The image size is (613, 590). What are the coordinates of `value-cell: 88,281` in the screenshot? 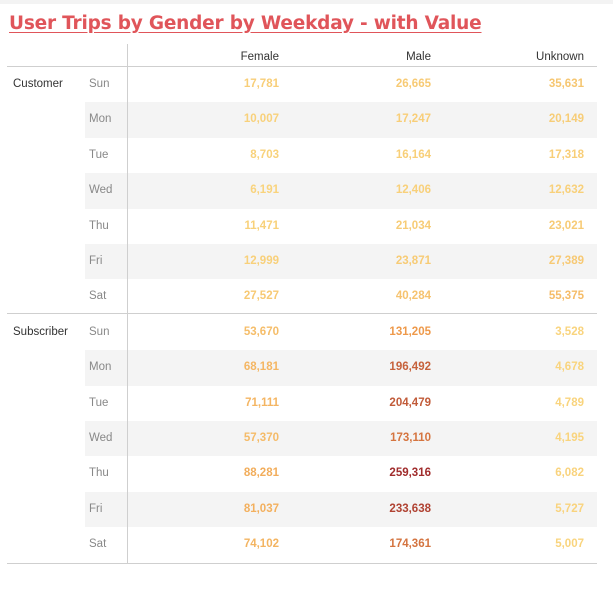 It's located at (261, 473).